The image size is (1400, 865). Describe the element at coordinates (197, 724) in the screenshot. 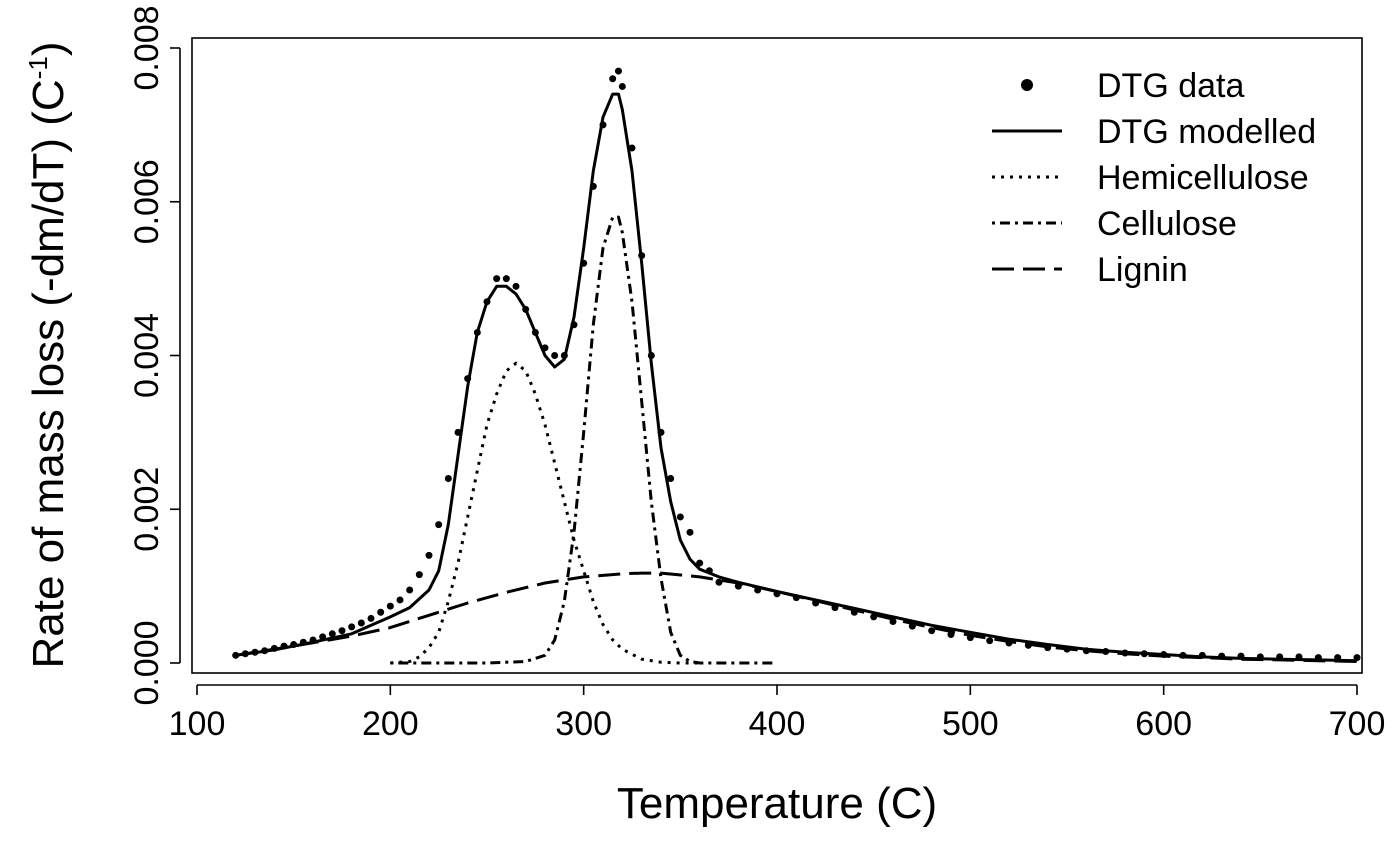

I see `x-tick-label: 100` at that location.